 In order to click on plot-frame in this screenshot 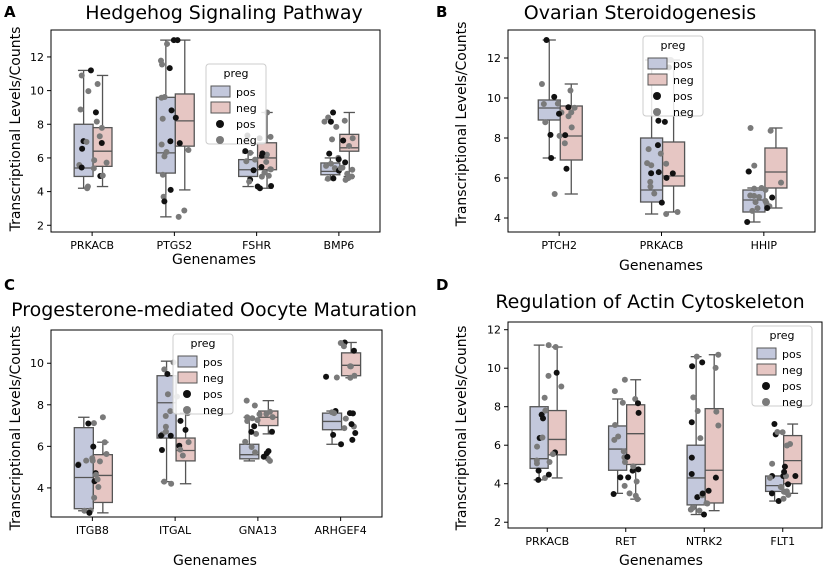, I will do `click(216, 423)`.